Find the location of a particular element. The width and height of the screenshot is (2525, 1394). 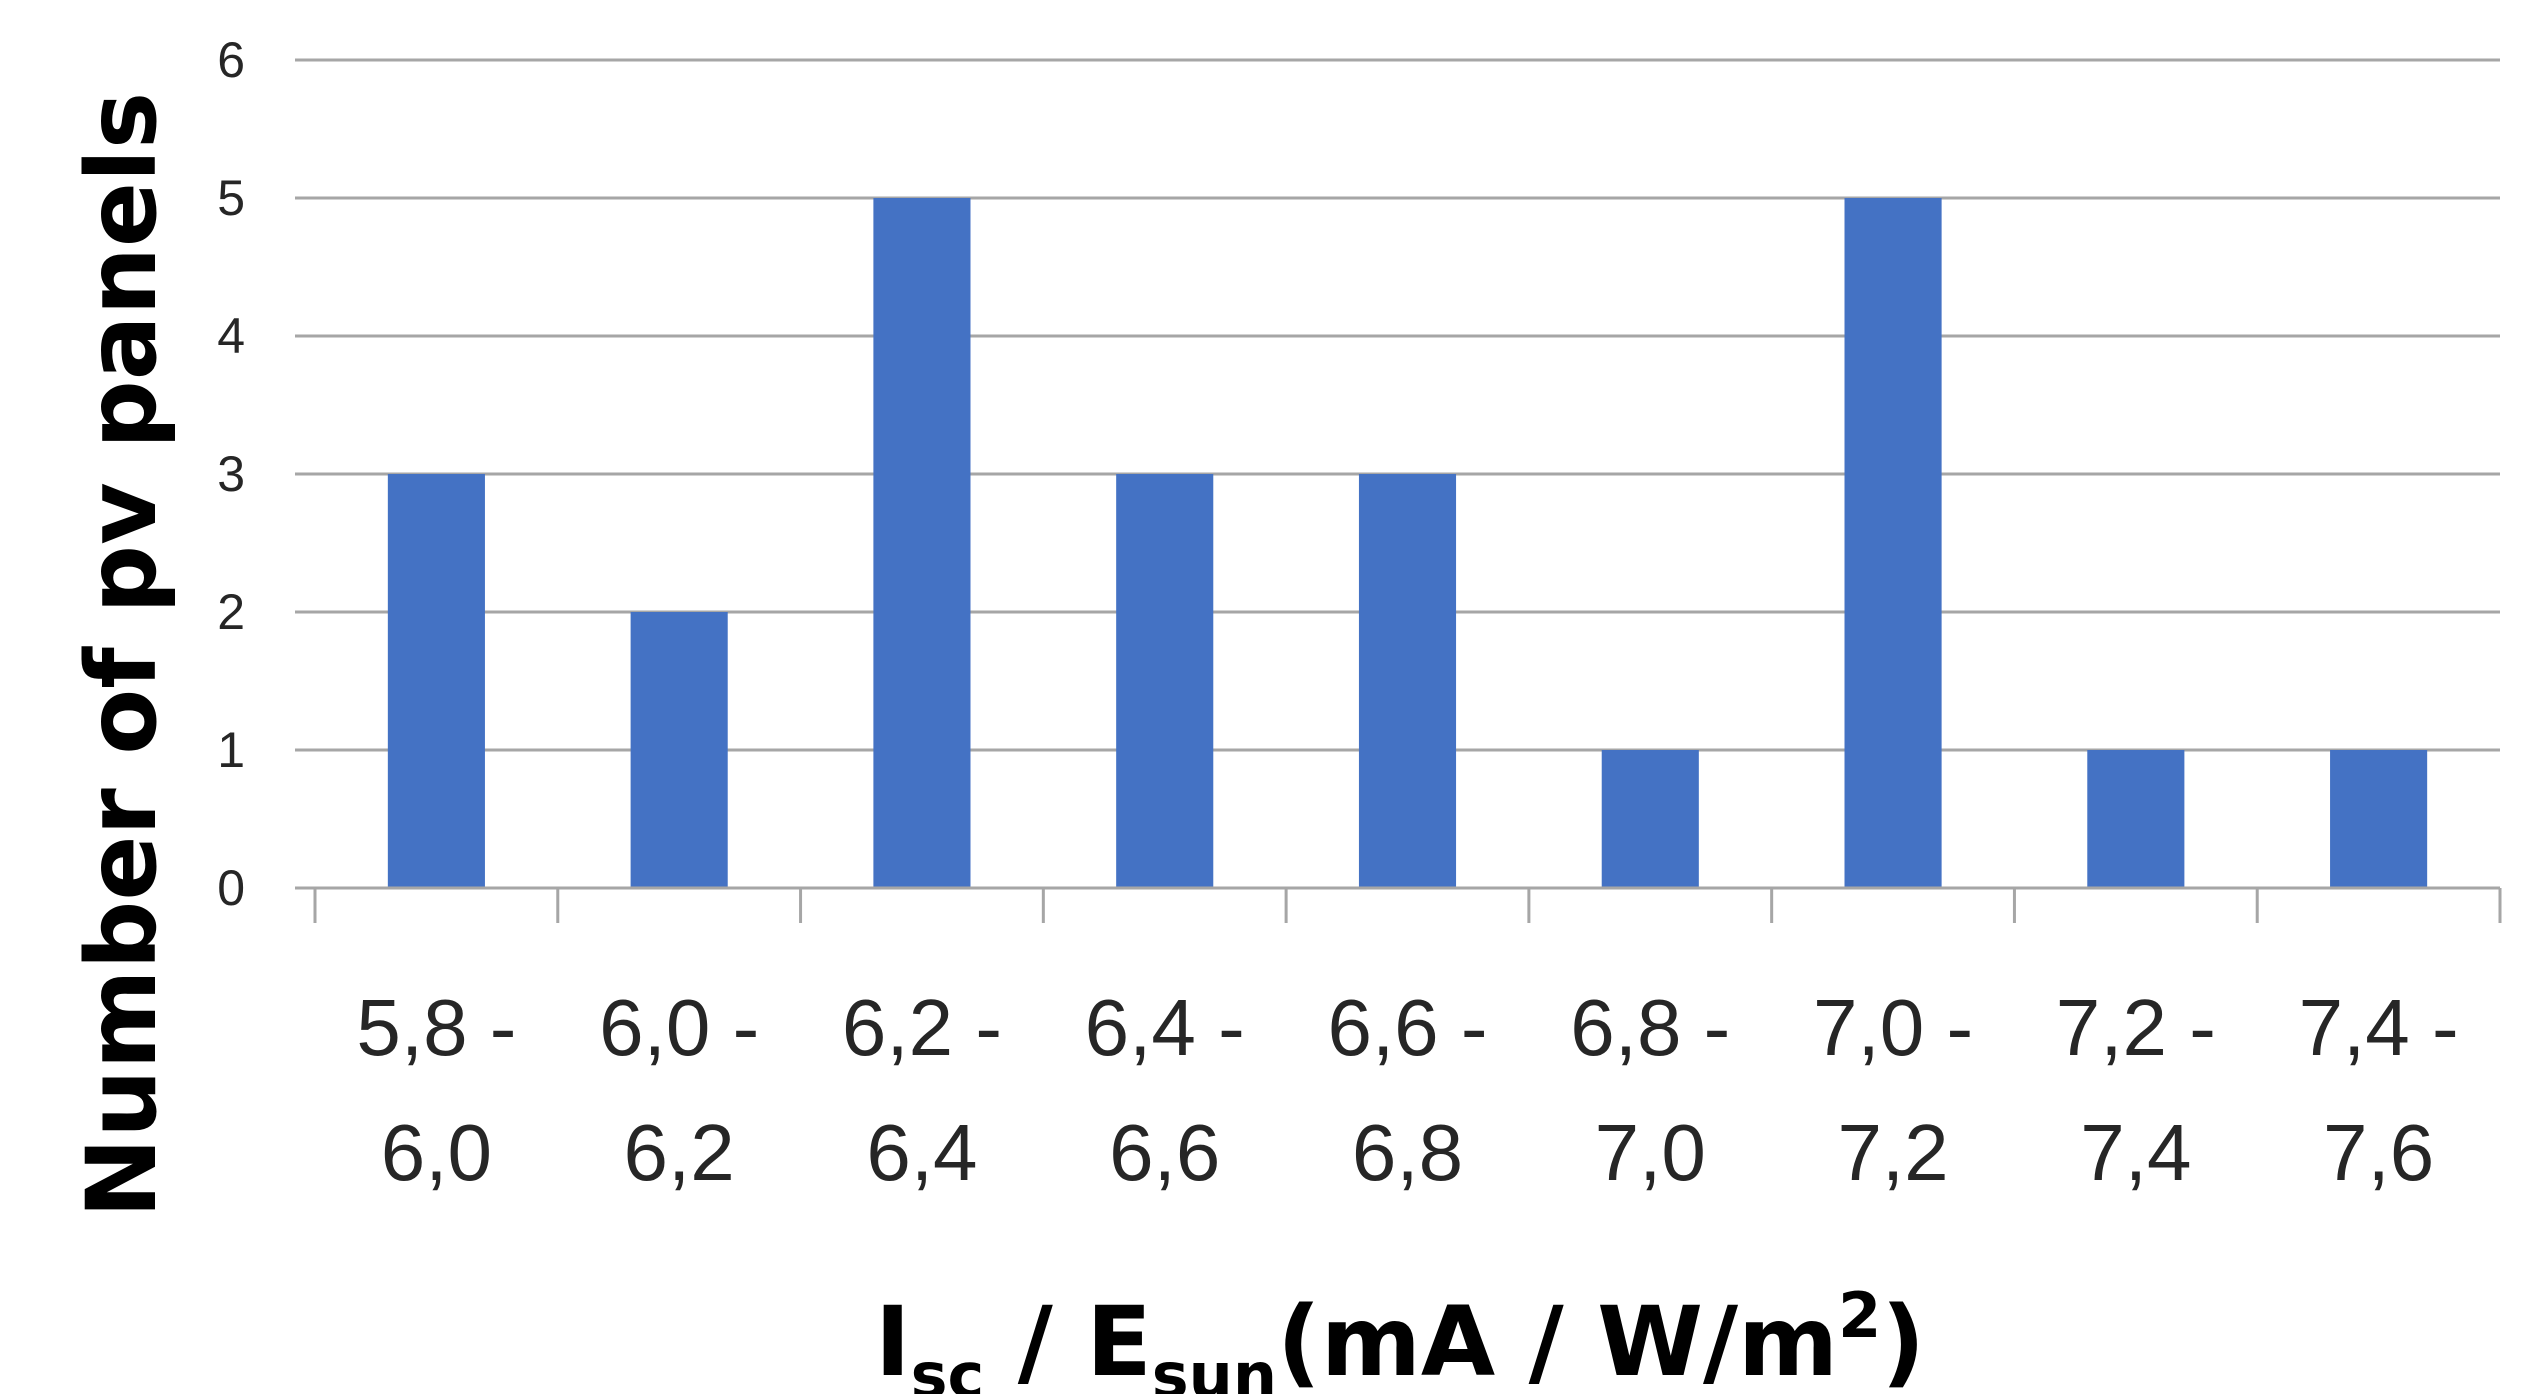

x-tick-label: 7,4 is located at coordinates (2135, 1152).